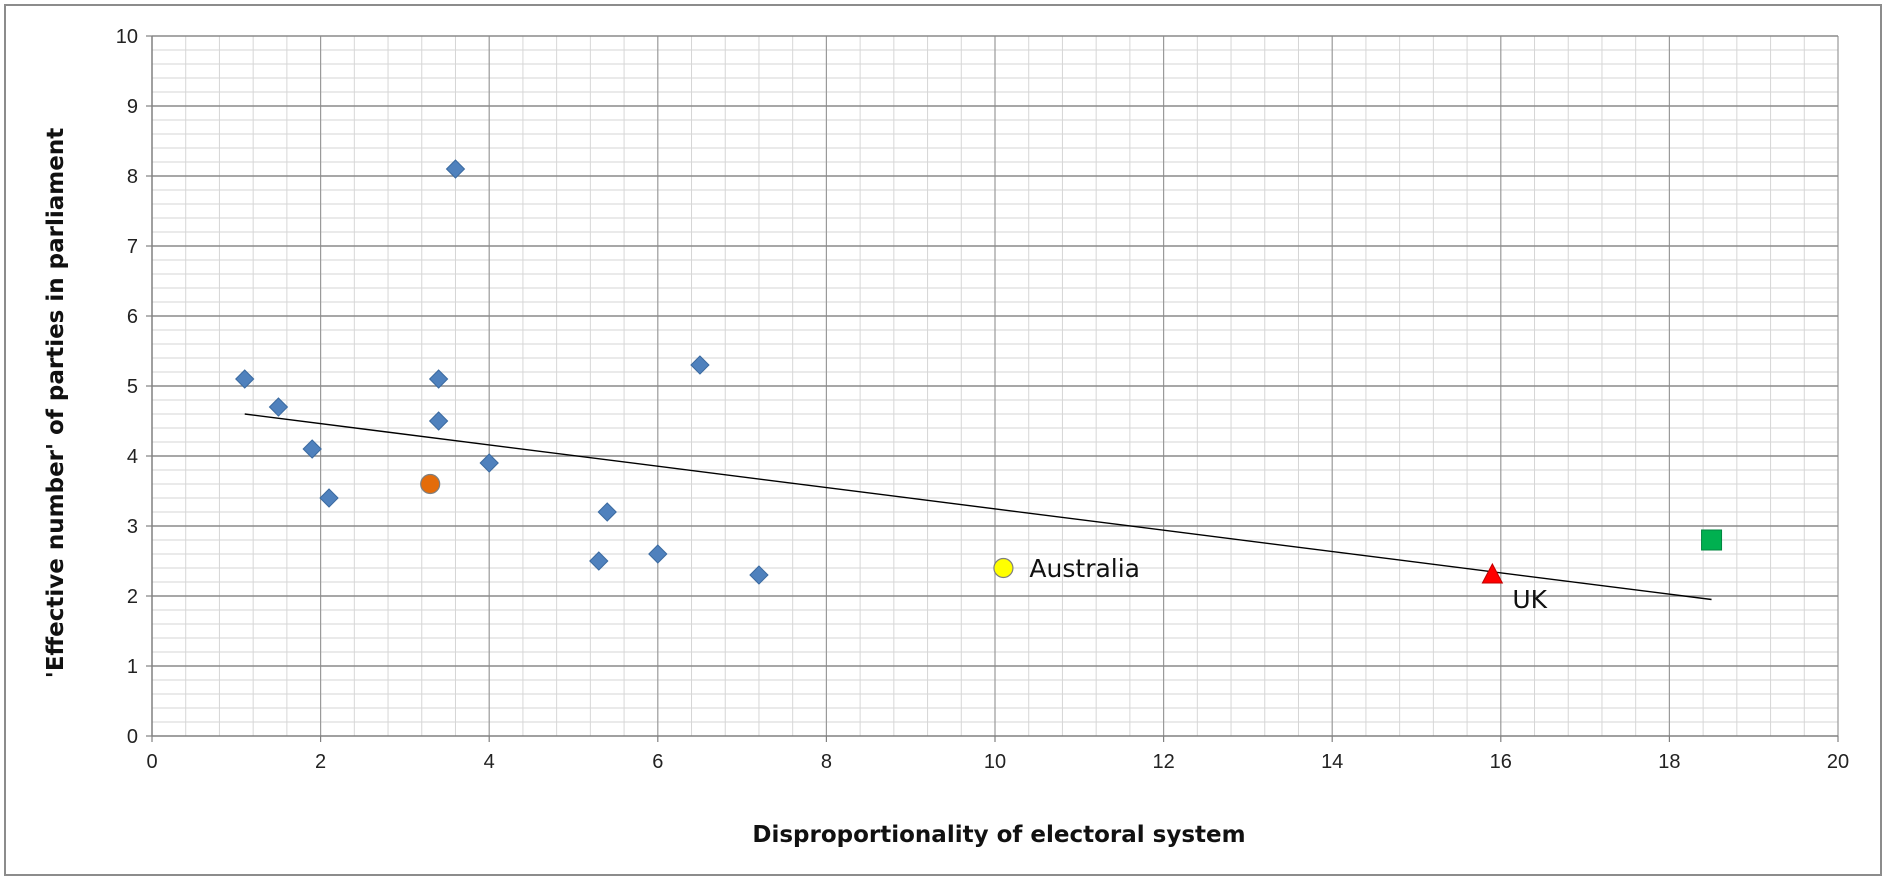 This screenshot has height=882, width=1888. Describe the element at coordinates (1501, 762) in the screenshot. I see `x-tick-label: 16` at that location.